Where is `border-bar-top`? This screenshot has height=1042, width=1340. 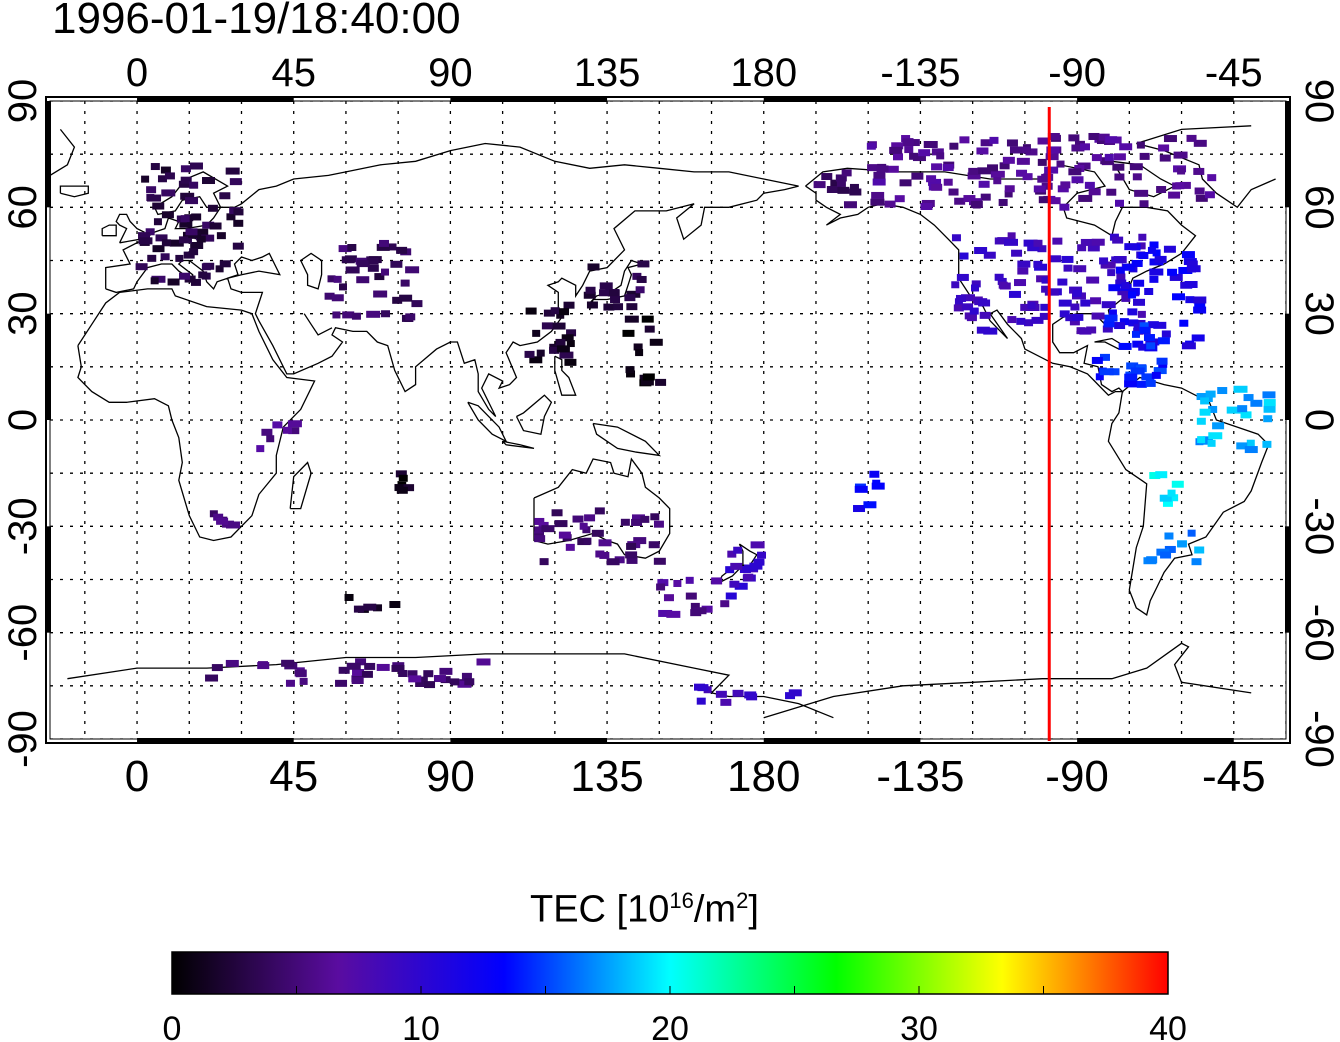 border-bar-top is located at coordinates (215, 99).